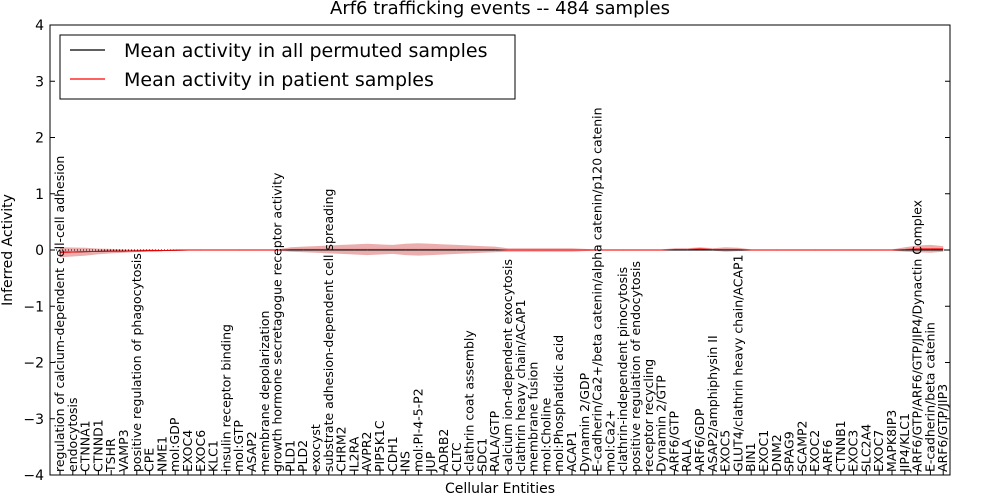  Describe the element at coordinates (353, 454) in the screenshot. I see `x-category-label: IL2RA` at that location.